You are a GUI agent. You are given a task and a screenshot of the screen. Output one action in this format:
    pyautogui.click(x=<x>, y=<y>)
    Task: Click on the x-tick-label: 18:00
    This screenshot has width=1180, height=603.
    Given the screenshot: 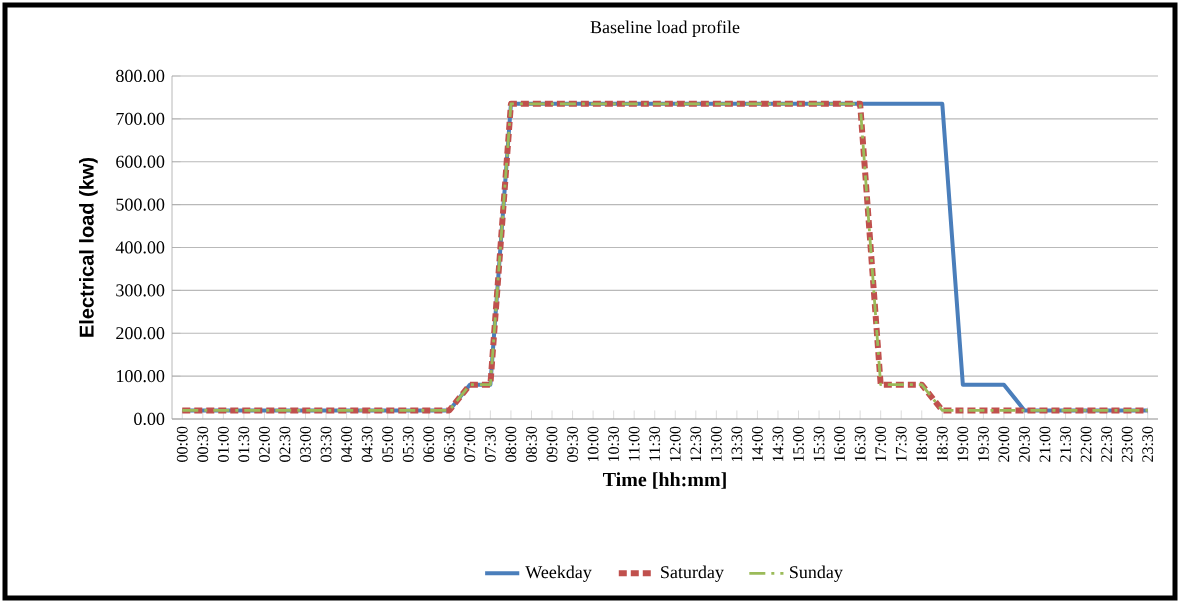 What is the action you would take?
    pyautogui.click(x=922, y=444)
    